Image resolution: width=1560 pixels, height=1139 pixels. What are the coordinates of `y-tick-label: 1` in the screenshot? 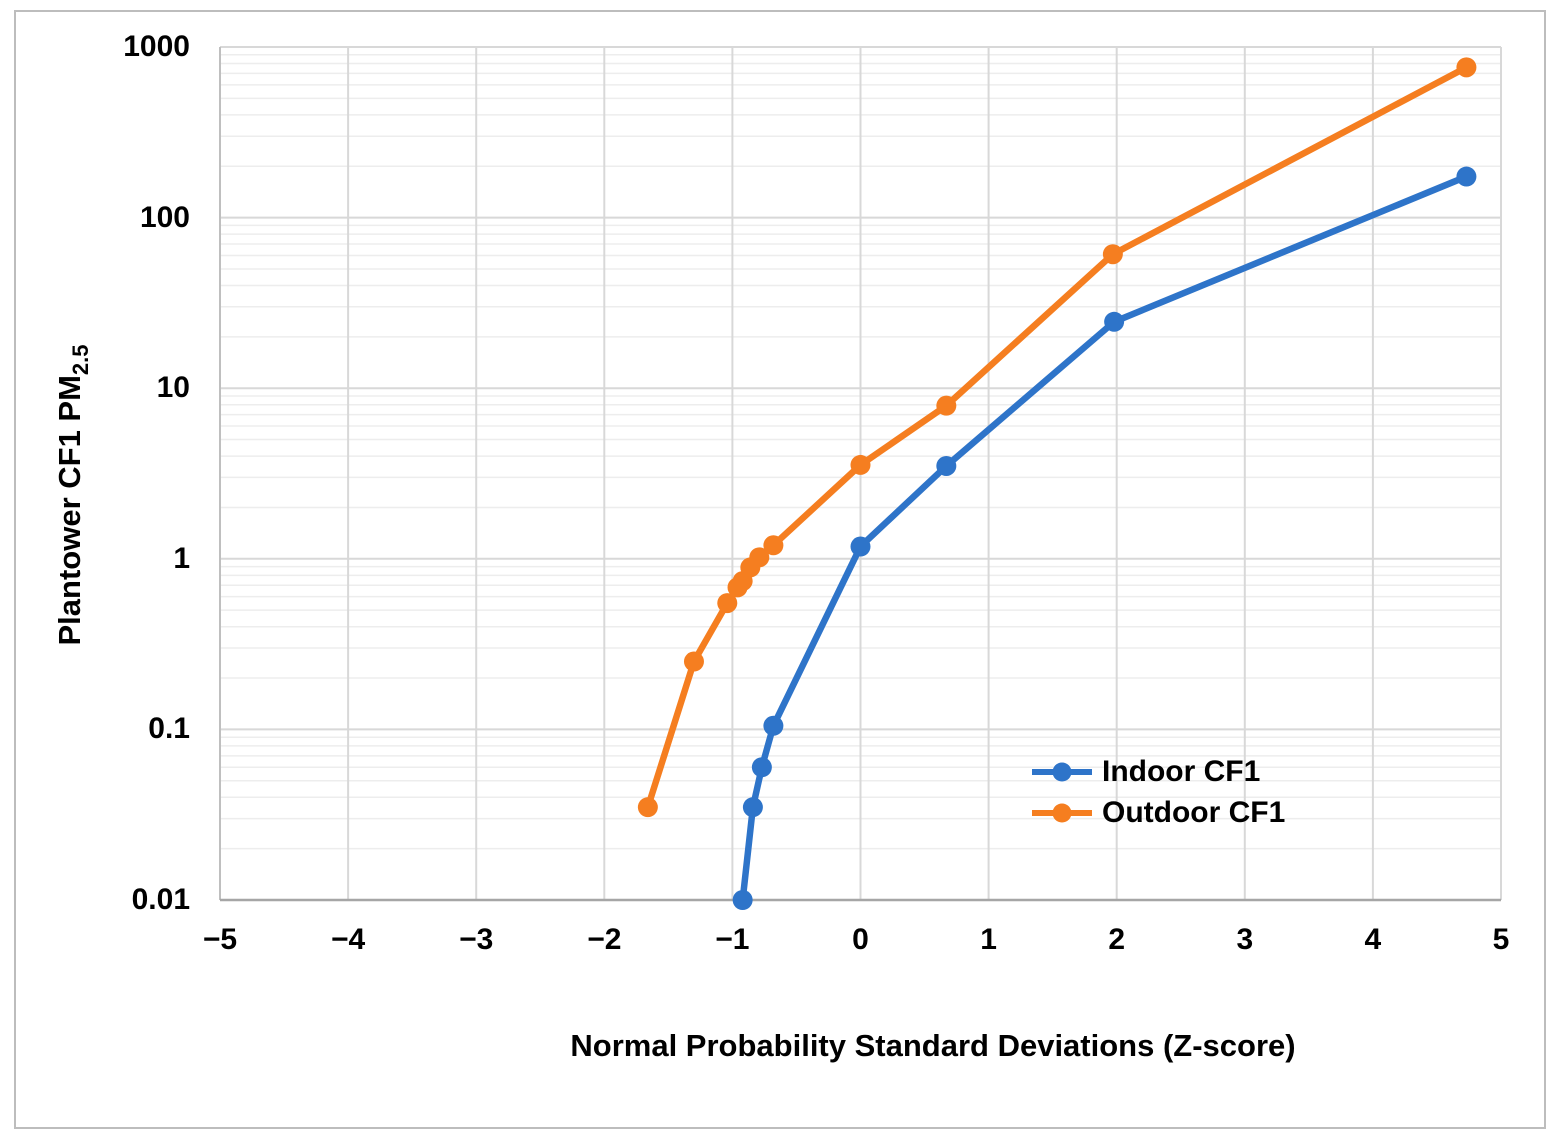 It's located at (181, 558).